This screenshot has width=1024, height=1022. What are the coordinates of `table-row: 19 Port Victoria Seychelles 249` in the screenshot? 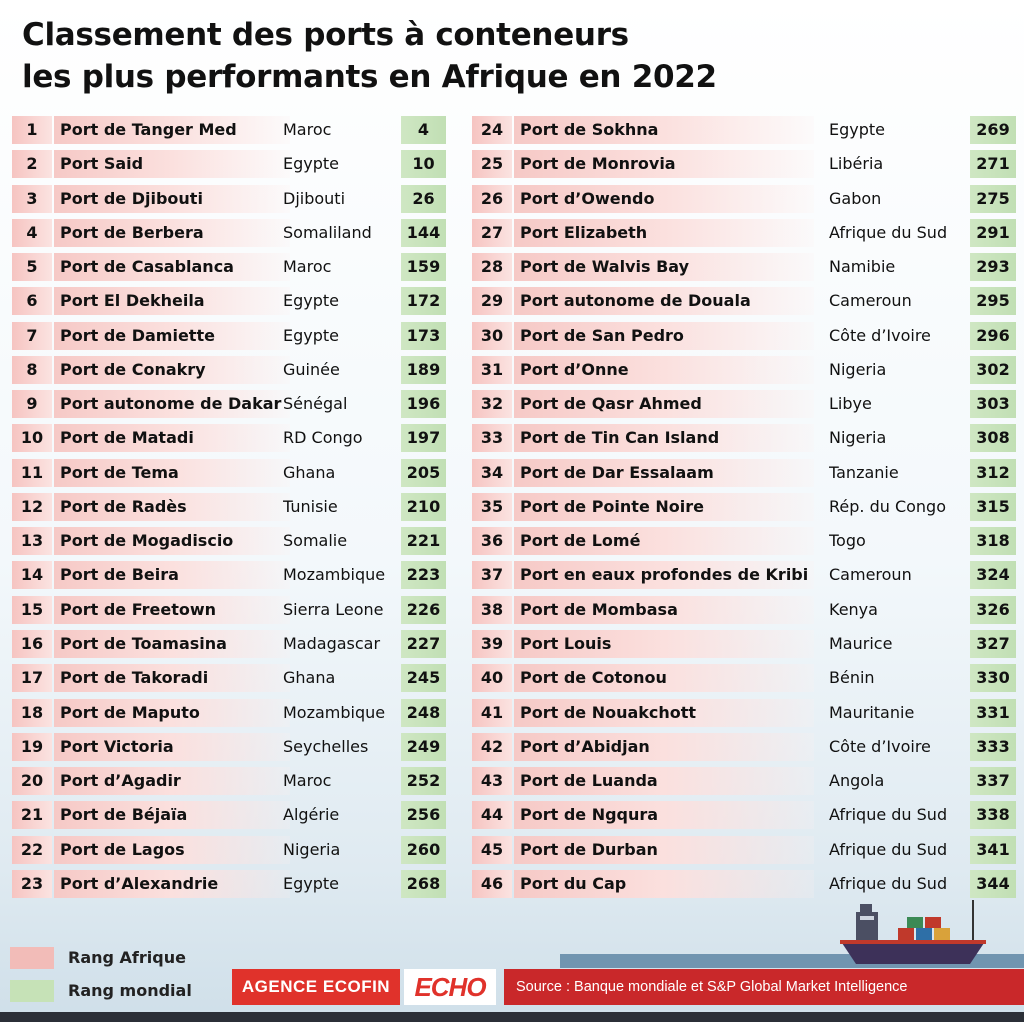 It's located at (229, 746).